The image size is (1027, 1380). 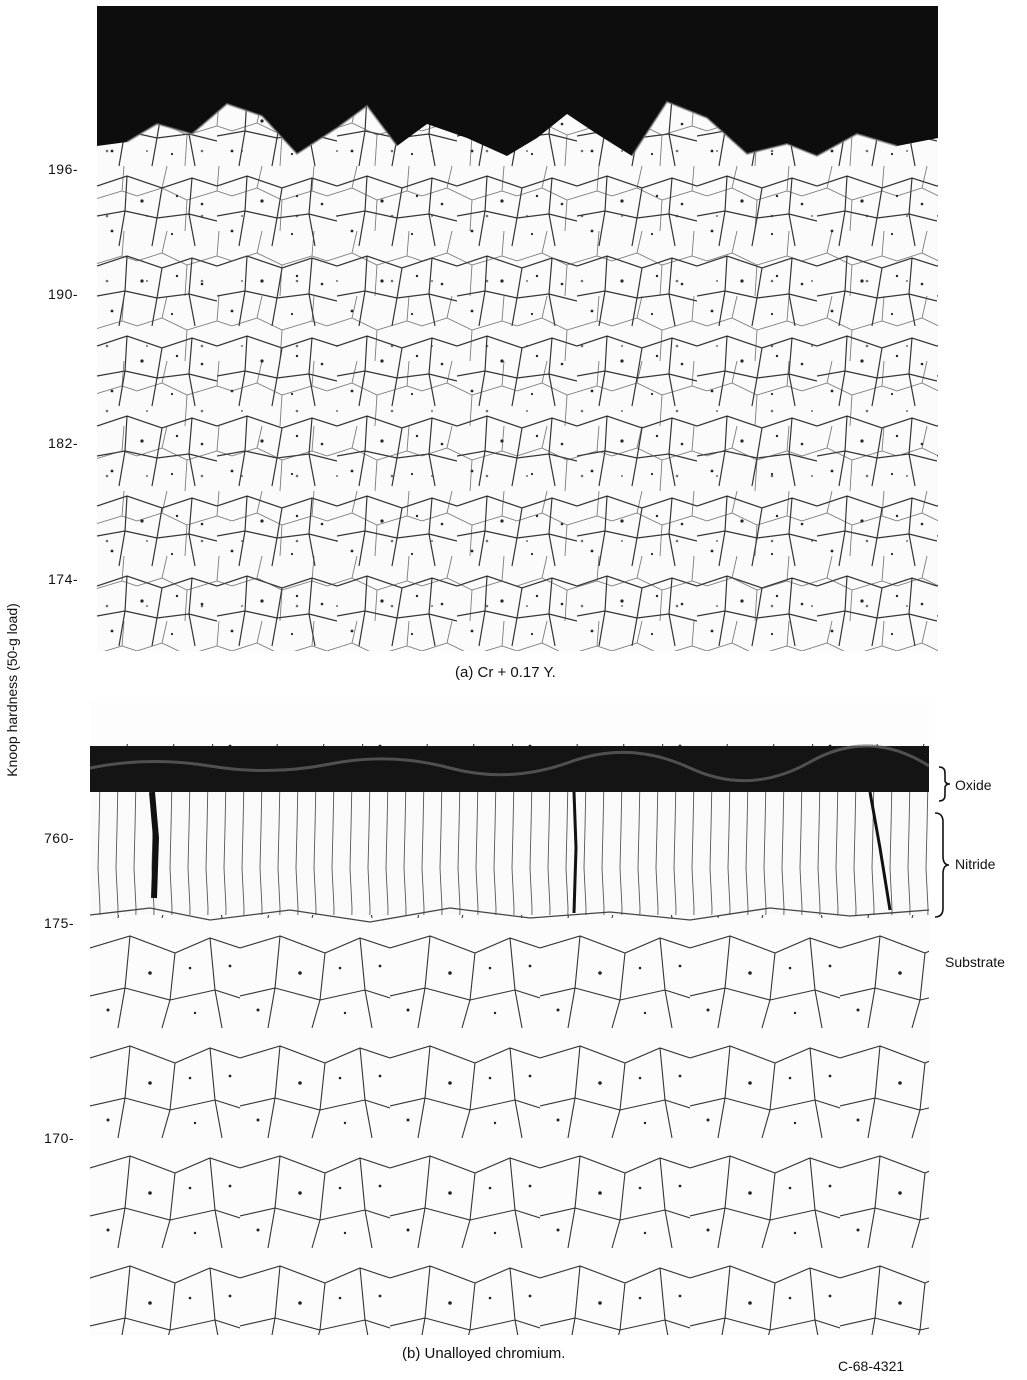 I want to click on hardness-tick: 190-, so click(x=63, y=294).